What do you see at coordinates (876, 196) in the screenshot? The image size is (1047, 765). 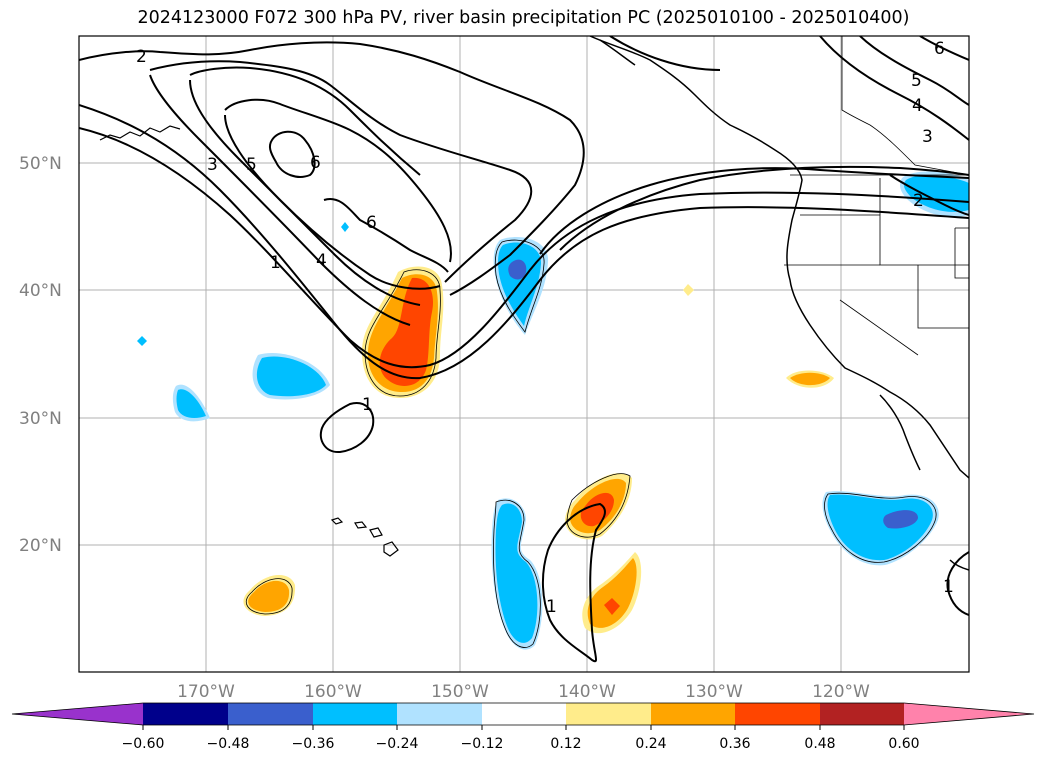 I see `state-borders` at bounding box center [876, 196].